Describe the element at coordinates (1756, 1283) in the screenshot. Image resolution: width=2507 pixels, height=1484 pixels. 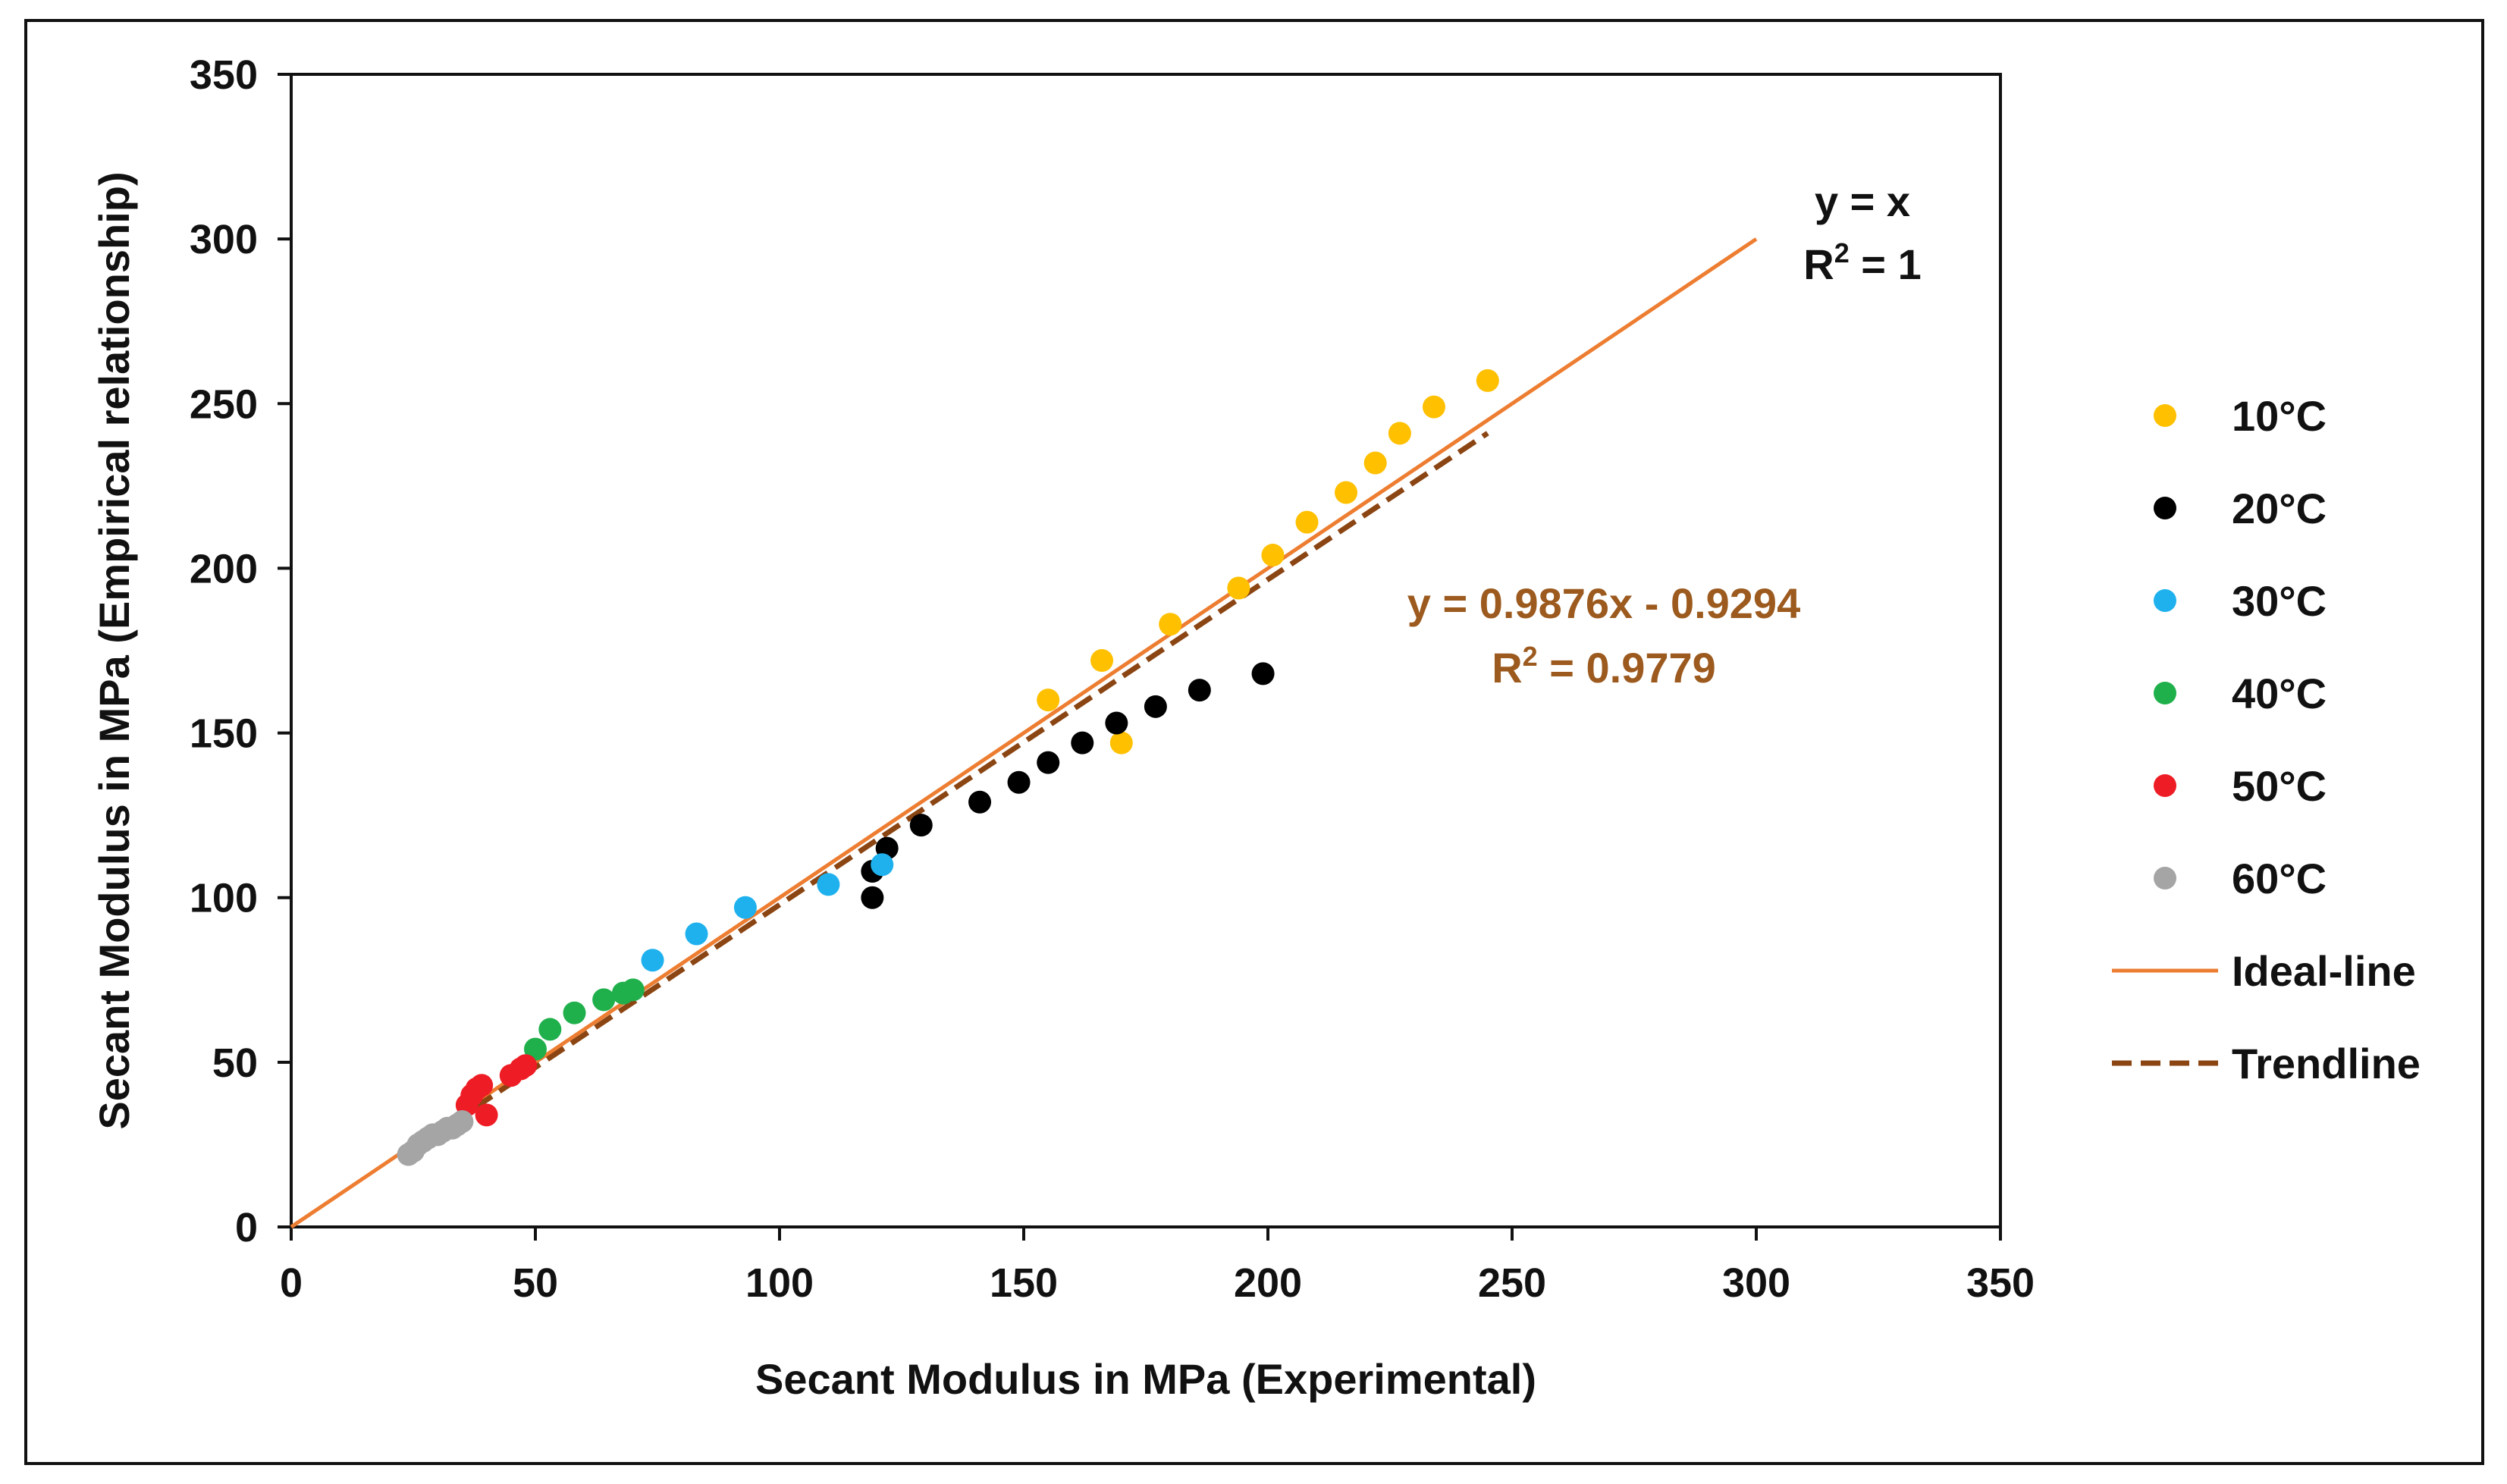
I see `x-tick-label: 300` at that location.